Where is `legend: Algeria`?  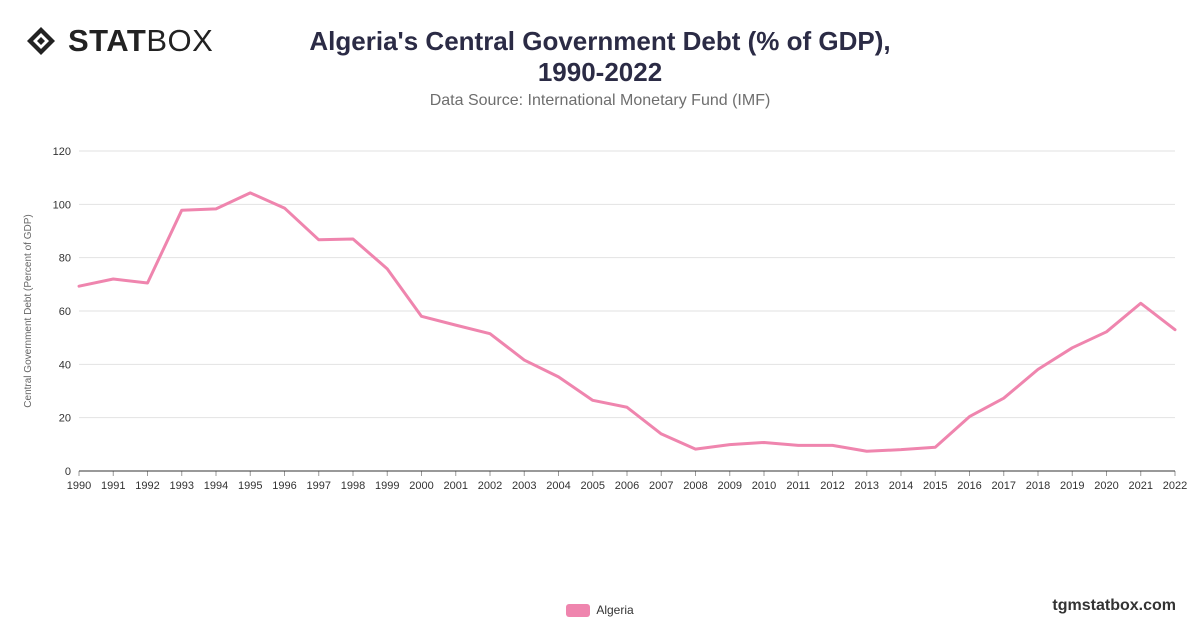
legend: Algeria is located at coordinates (600, 610).